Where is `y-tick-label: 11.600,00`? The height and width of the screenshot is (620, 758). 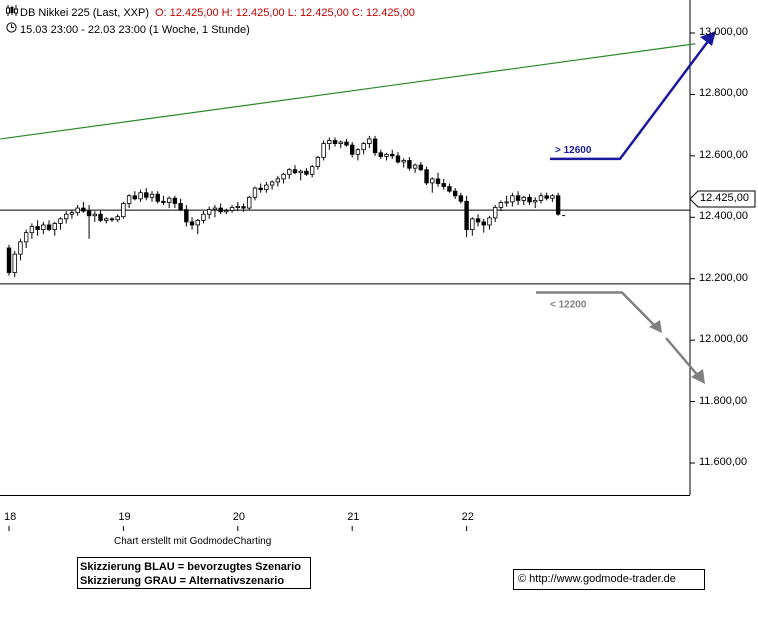
y-tick-label: 11.600,00 is located at coordinates (723, 462).